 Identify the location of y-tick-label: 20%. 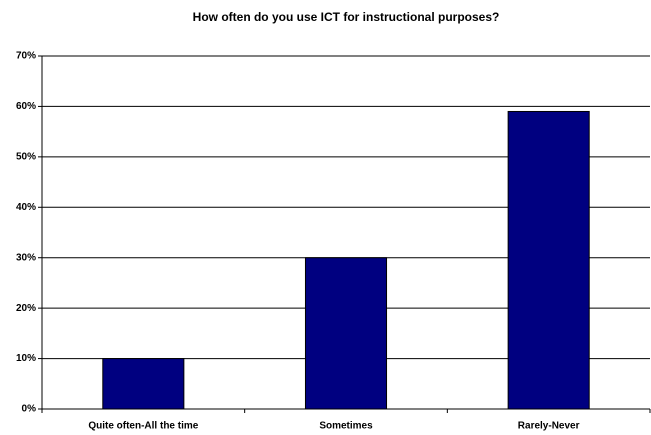
(26, 308).